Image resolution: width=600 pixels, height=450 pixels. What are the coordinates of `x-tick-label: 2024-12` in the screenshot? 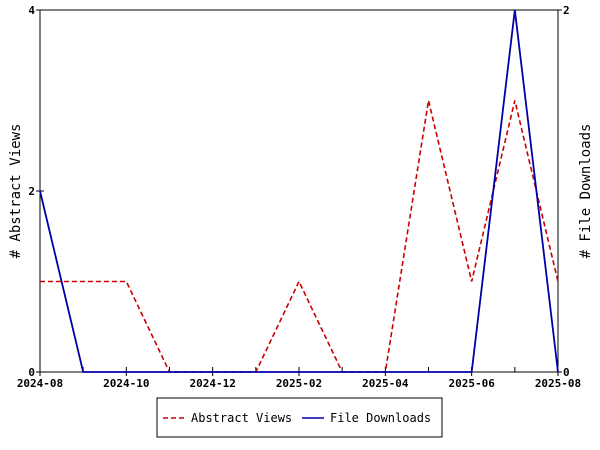 It's located at (212, 383).